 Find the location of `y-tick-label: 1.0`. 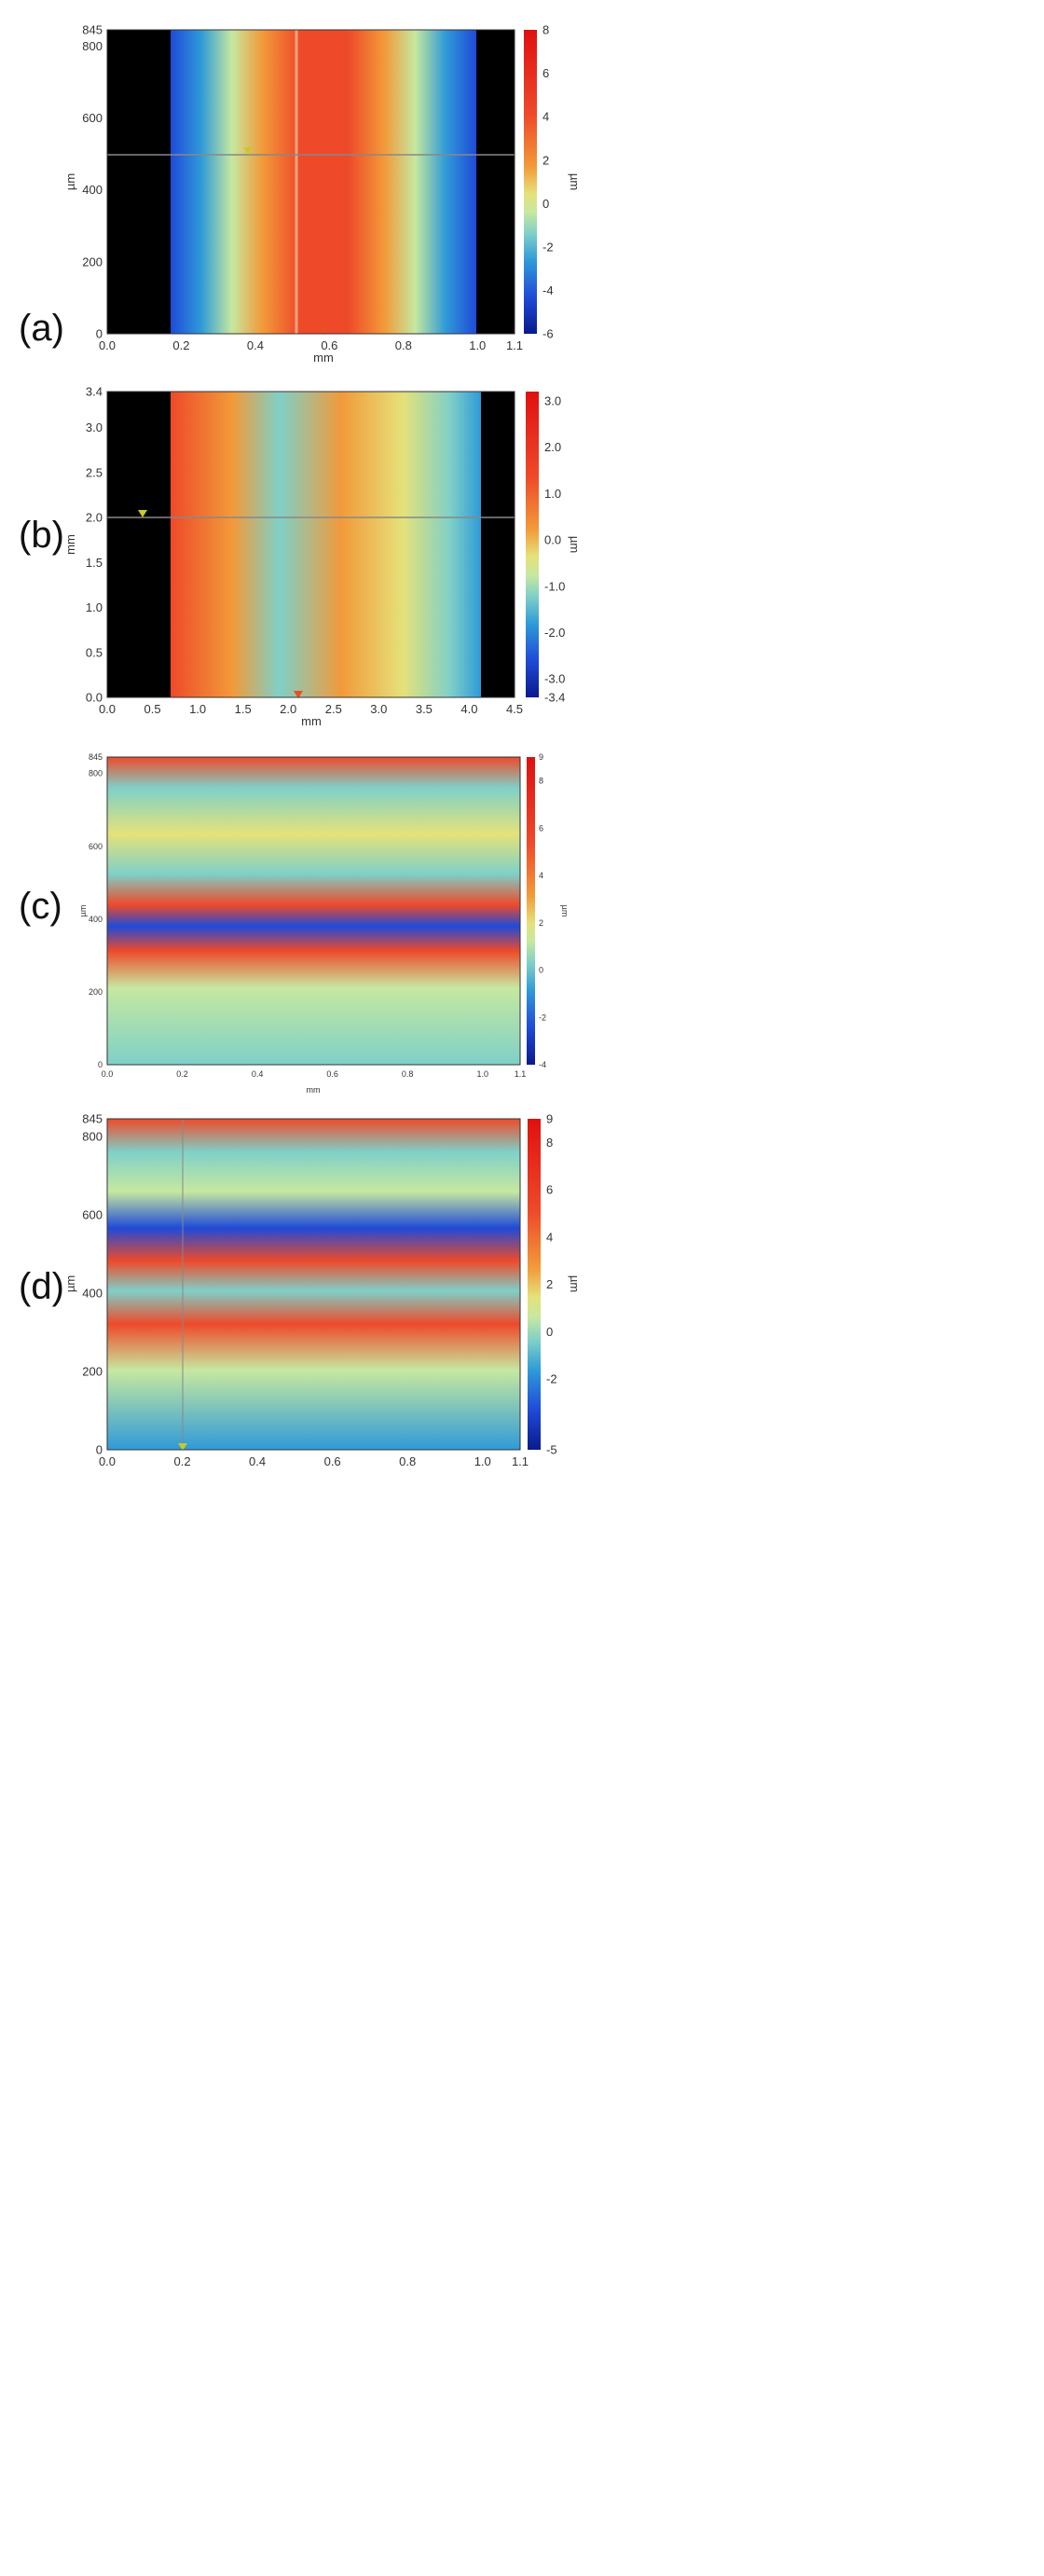

y-tick-label: 1.0 is located at coordinates (94, 607).